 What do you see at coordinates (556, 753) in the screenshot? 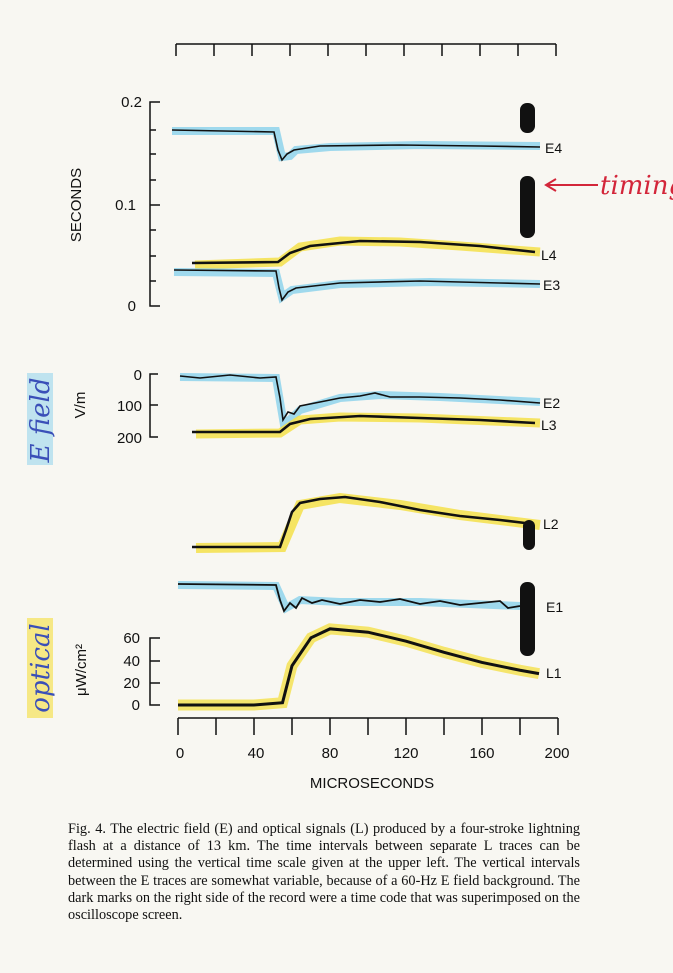
I see `x-tick-5: 200` at bounding box center [556, 753].